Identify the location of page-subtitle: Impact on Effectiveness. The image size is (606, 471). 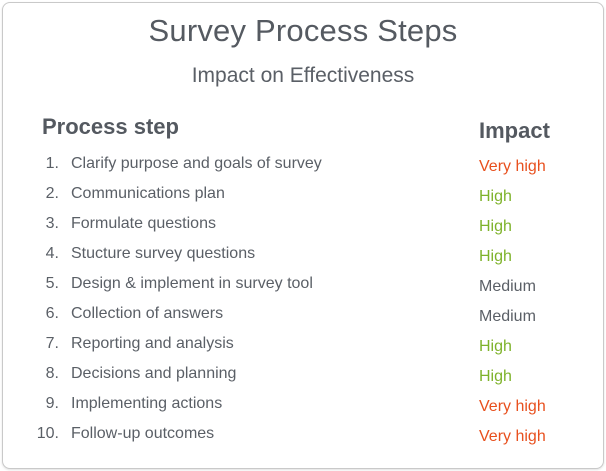
(303, 75).